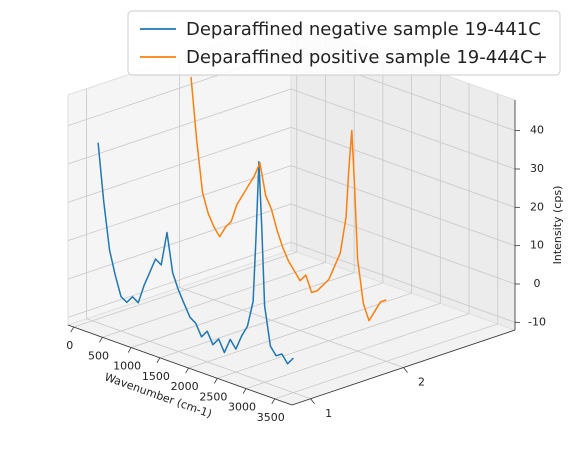 The height and width of the screenshot is (449, 572). What do you see at coordinates (69, 345) in the screenshot?
I see `x-tick-label: 0` at bounding box center [69, 345].